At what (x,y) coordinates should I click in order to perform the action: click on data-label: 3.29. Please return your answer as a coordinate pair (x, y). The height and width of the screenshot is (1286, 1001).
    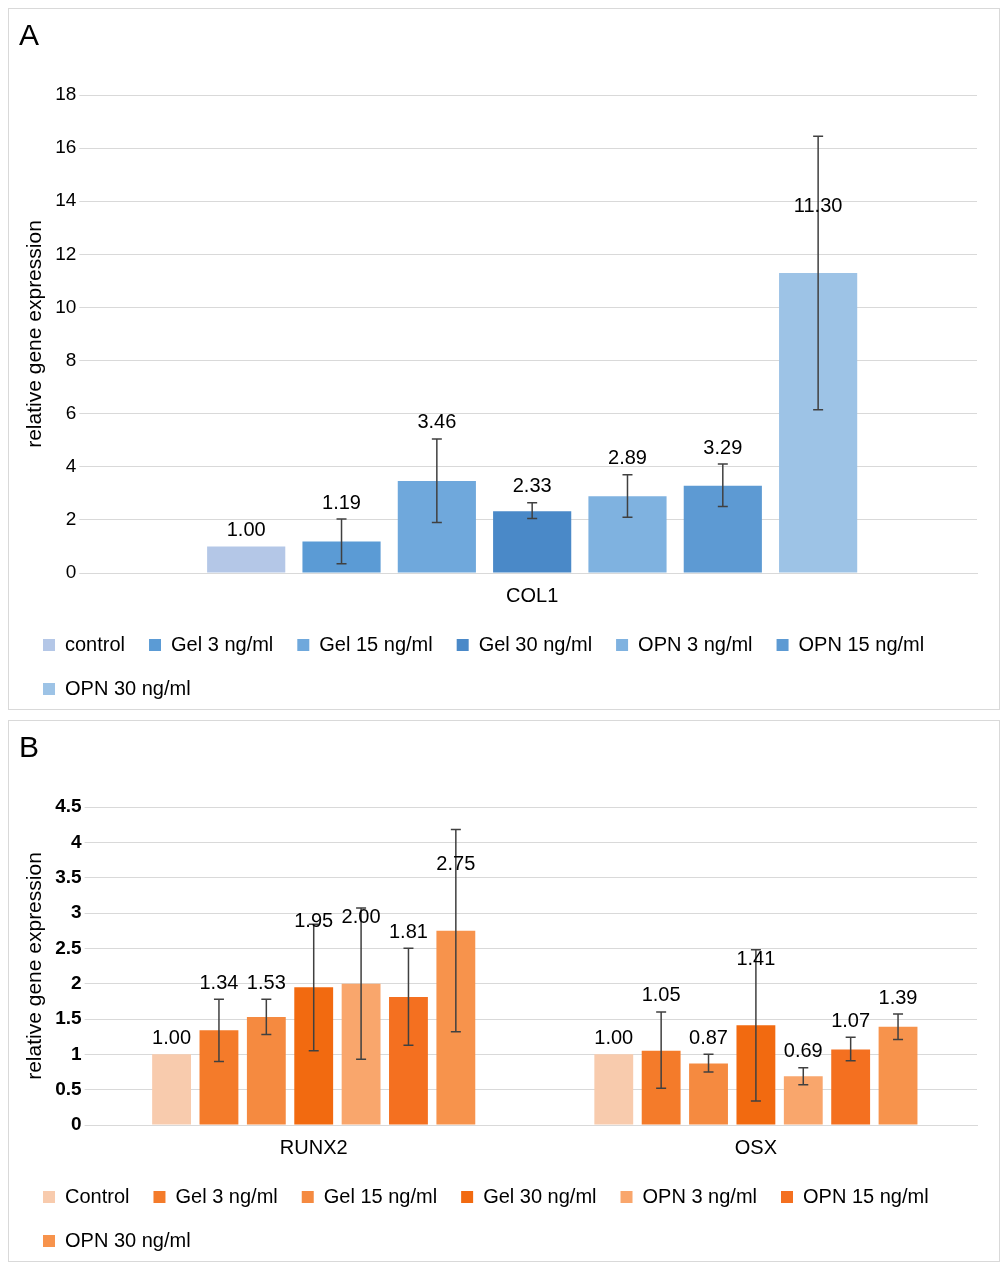
    Looking at the image, I should click on (723, 446).